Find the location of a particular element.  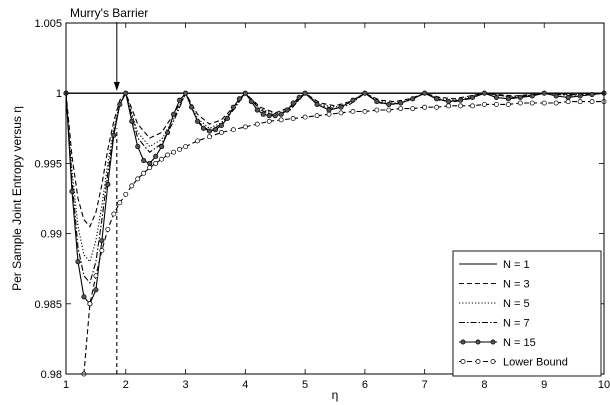

legend-box is located at coordinates (527, 313).